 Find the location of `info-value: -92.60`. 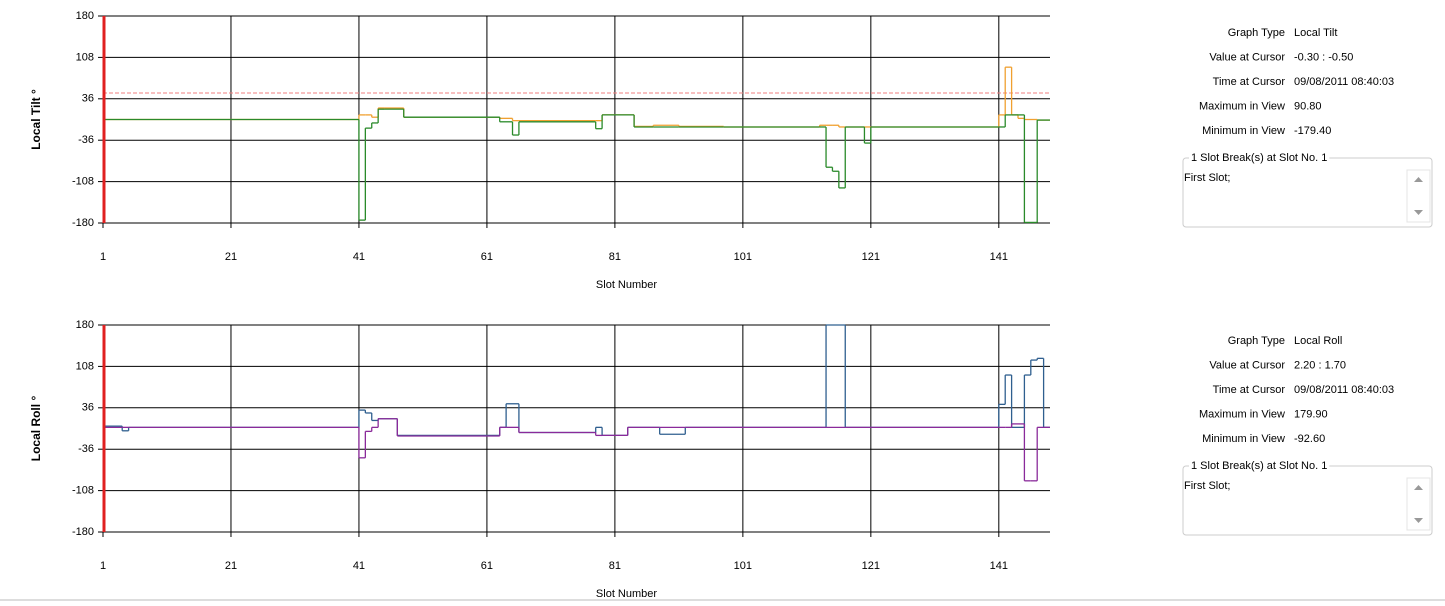

info-value: -92.60 is located at coordinates (1309, 439).